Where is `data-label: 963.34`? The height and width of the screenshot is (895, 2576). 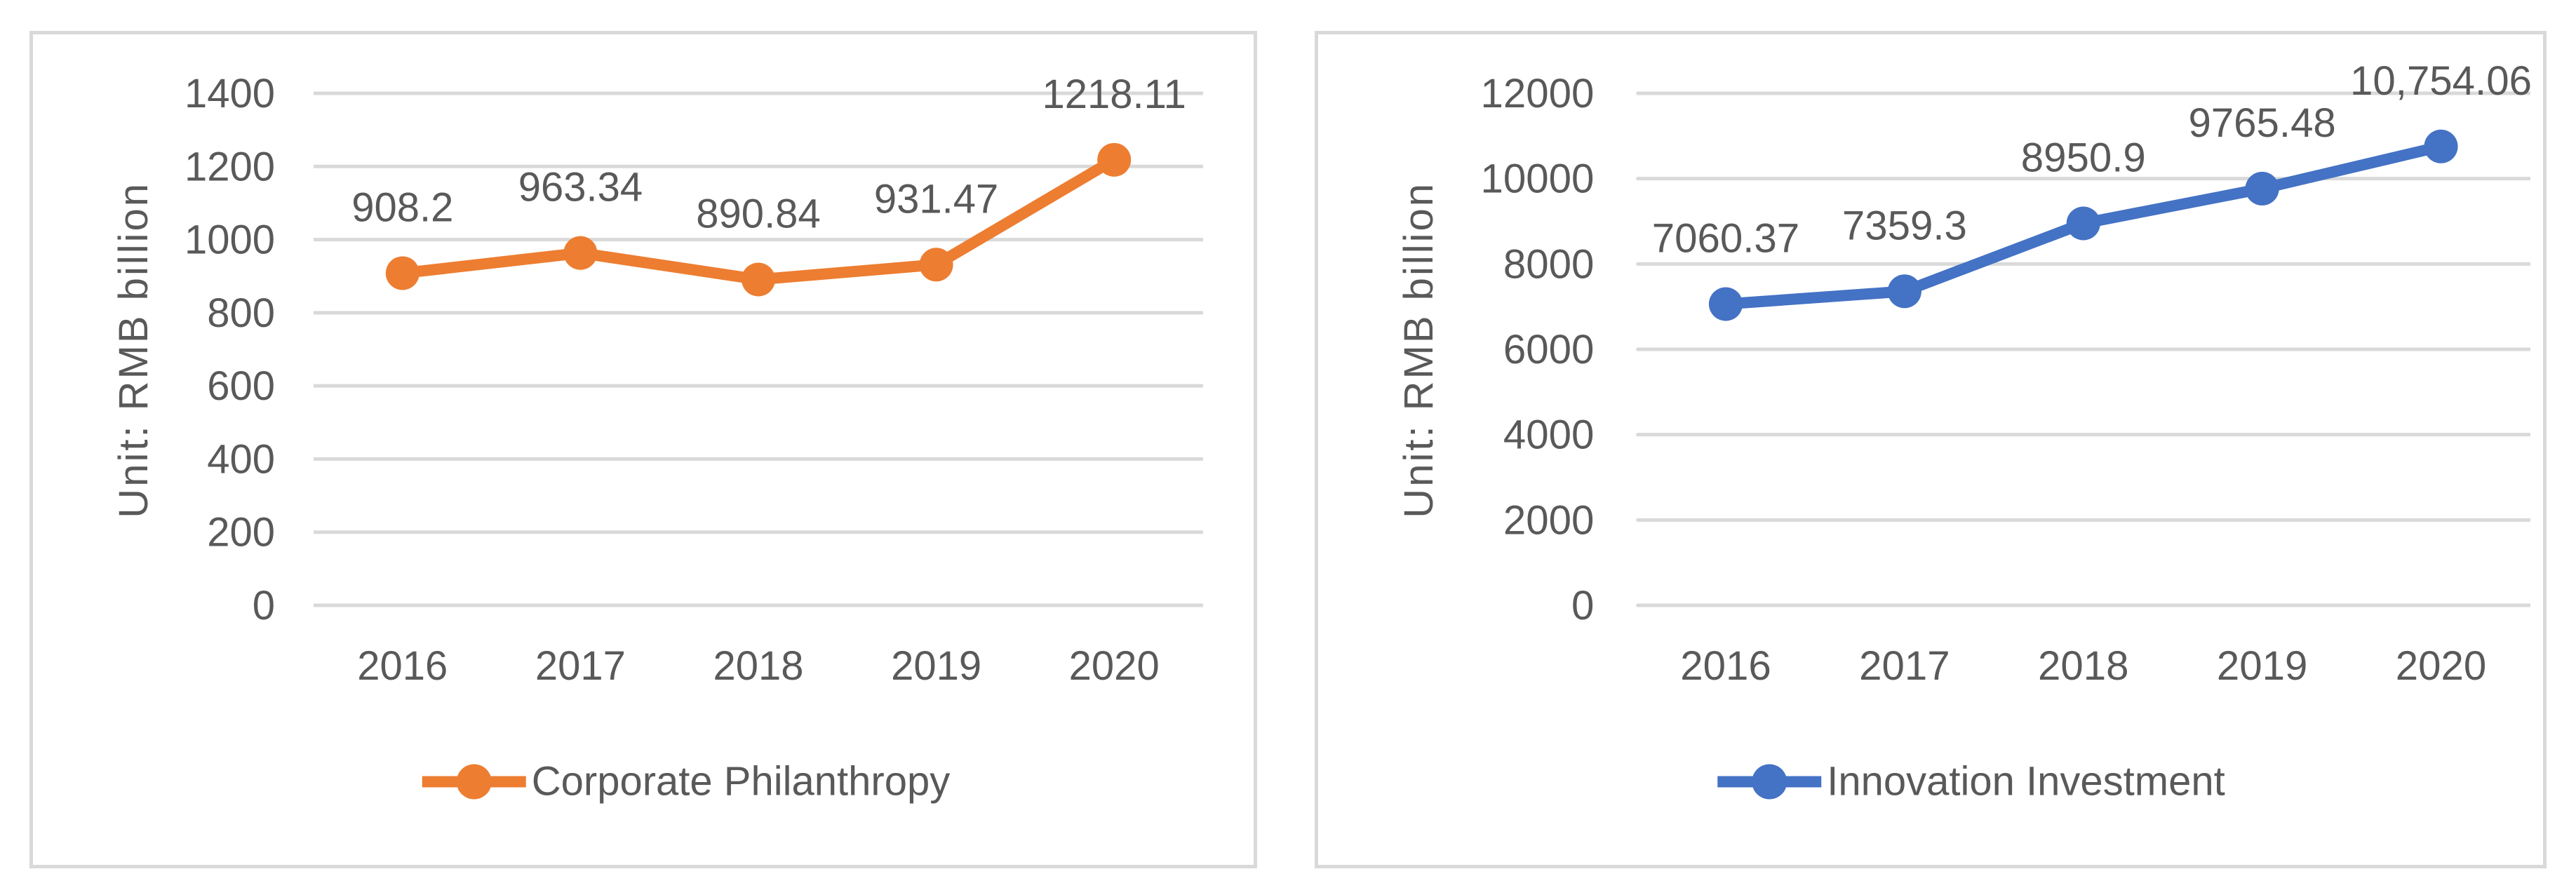
data-label: 963.34 is located at coordinates (580, 188).